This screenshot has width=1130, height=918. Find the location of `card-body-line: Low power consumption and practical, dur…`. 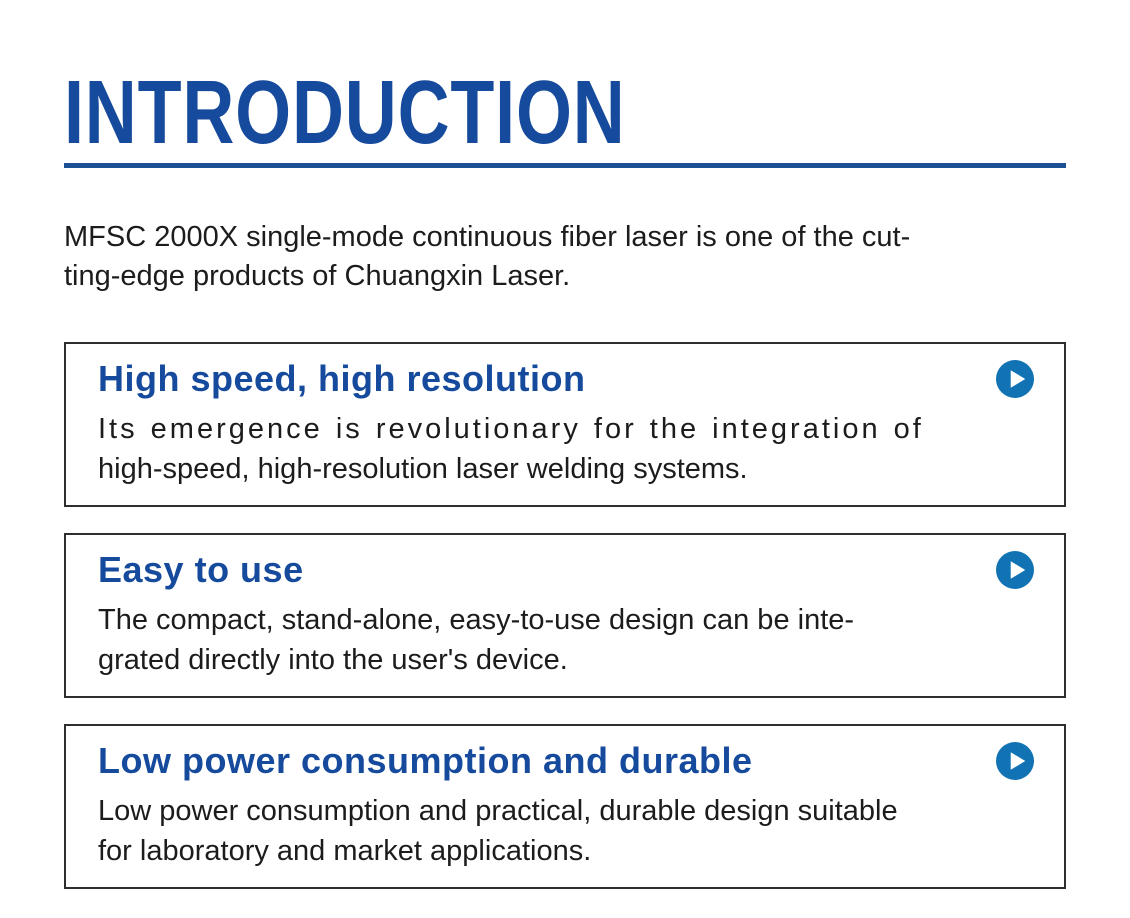

card-body-line: Low power consumption and practical, dur… is located at coordinates (498, 810).